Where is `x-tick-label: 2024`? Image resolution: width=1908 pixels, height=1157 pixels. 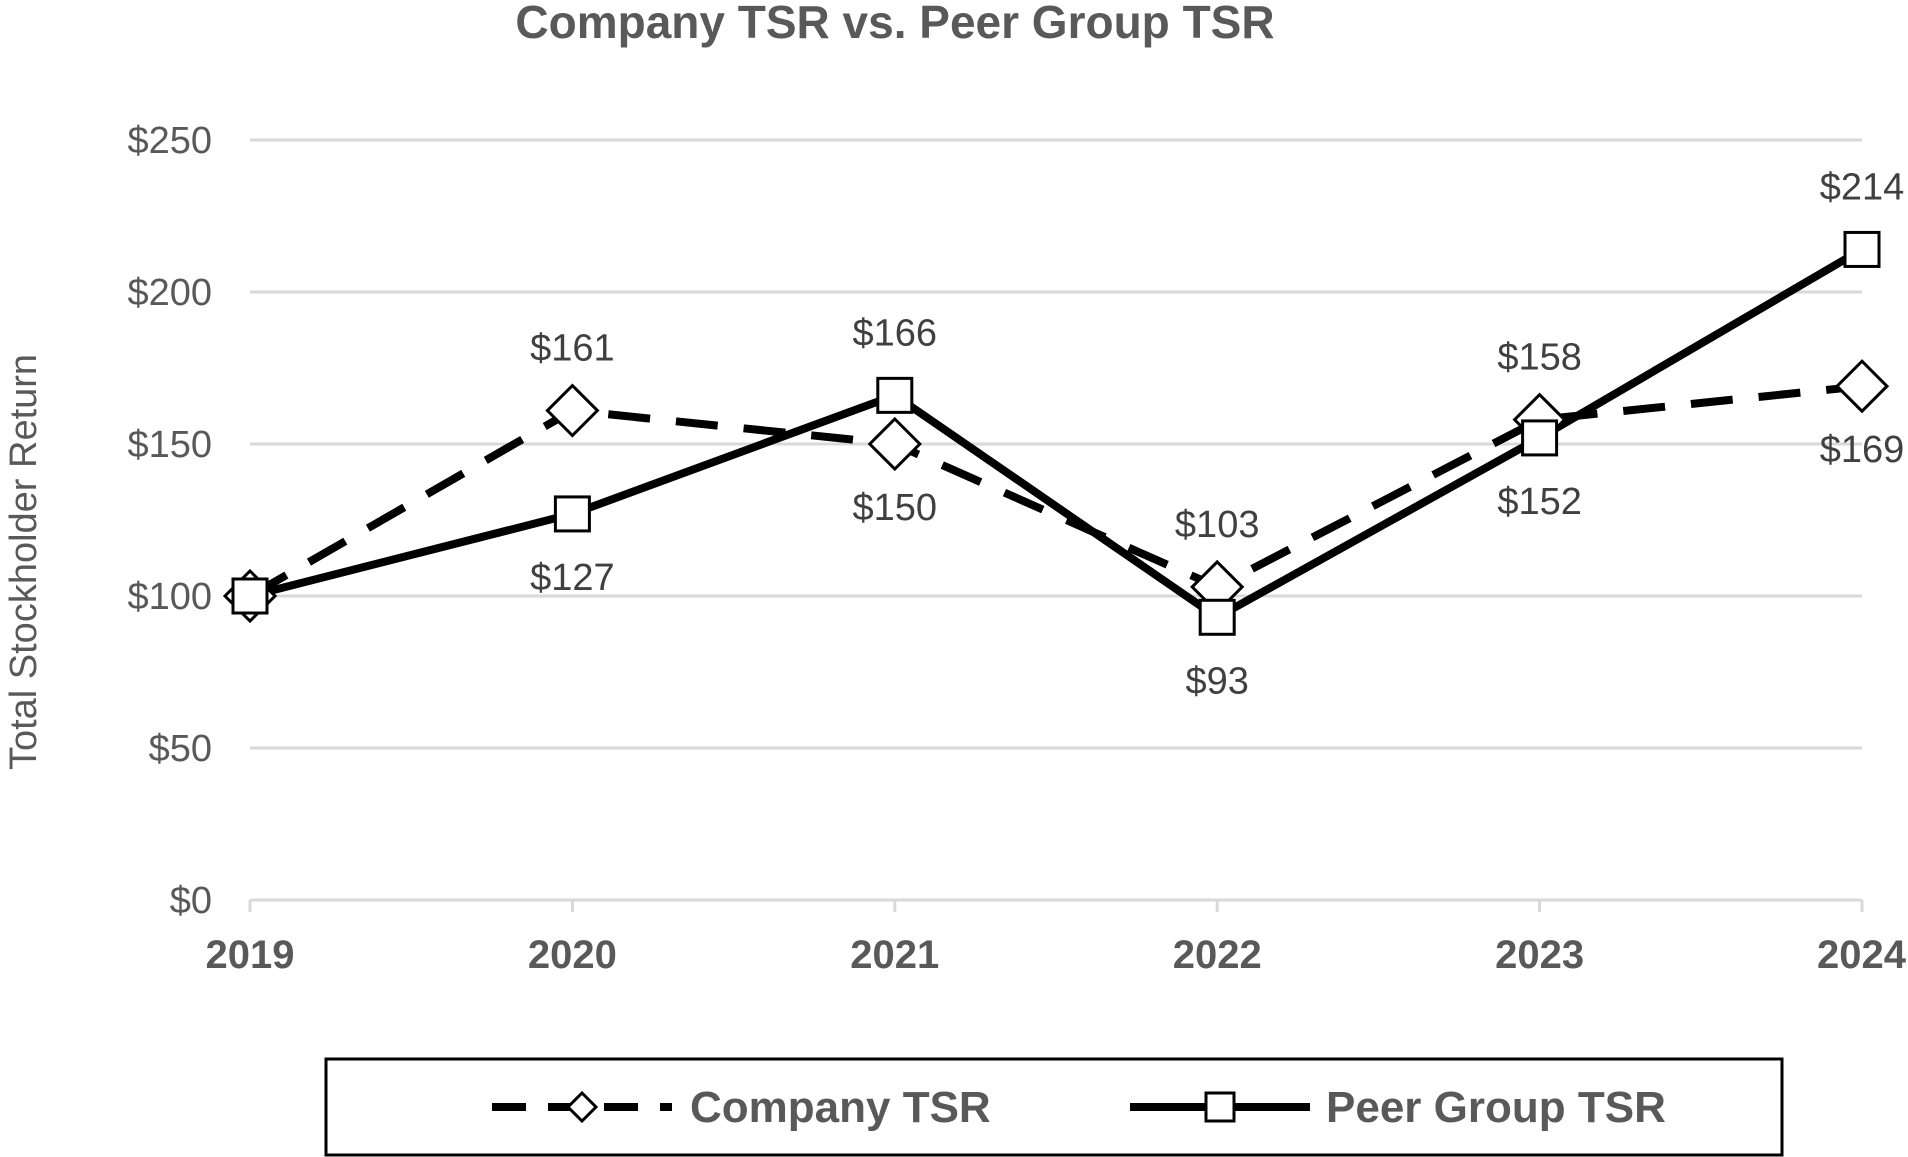
x-tick-label: 2024 is located at coordinates (1862, 955).